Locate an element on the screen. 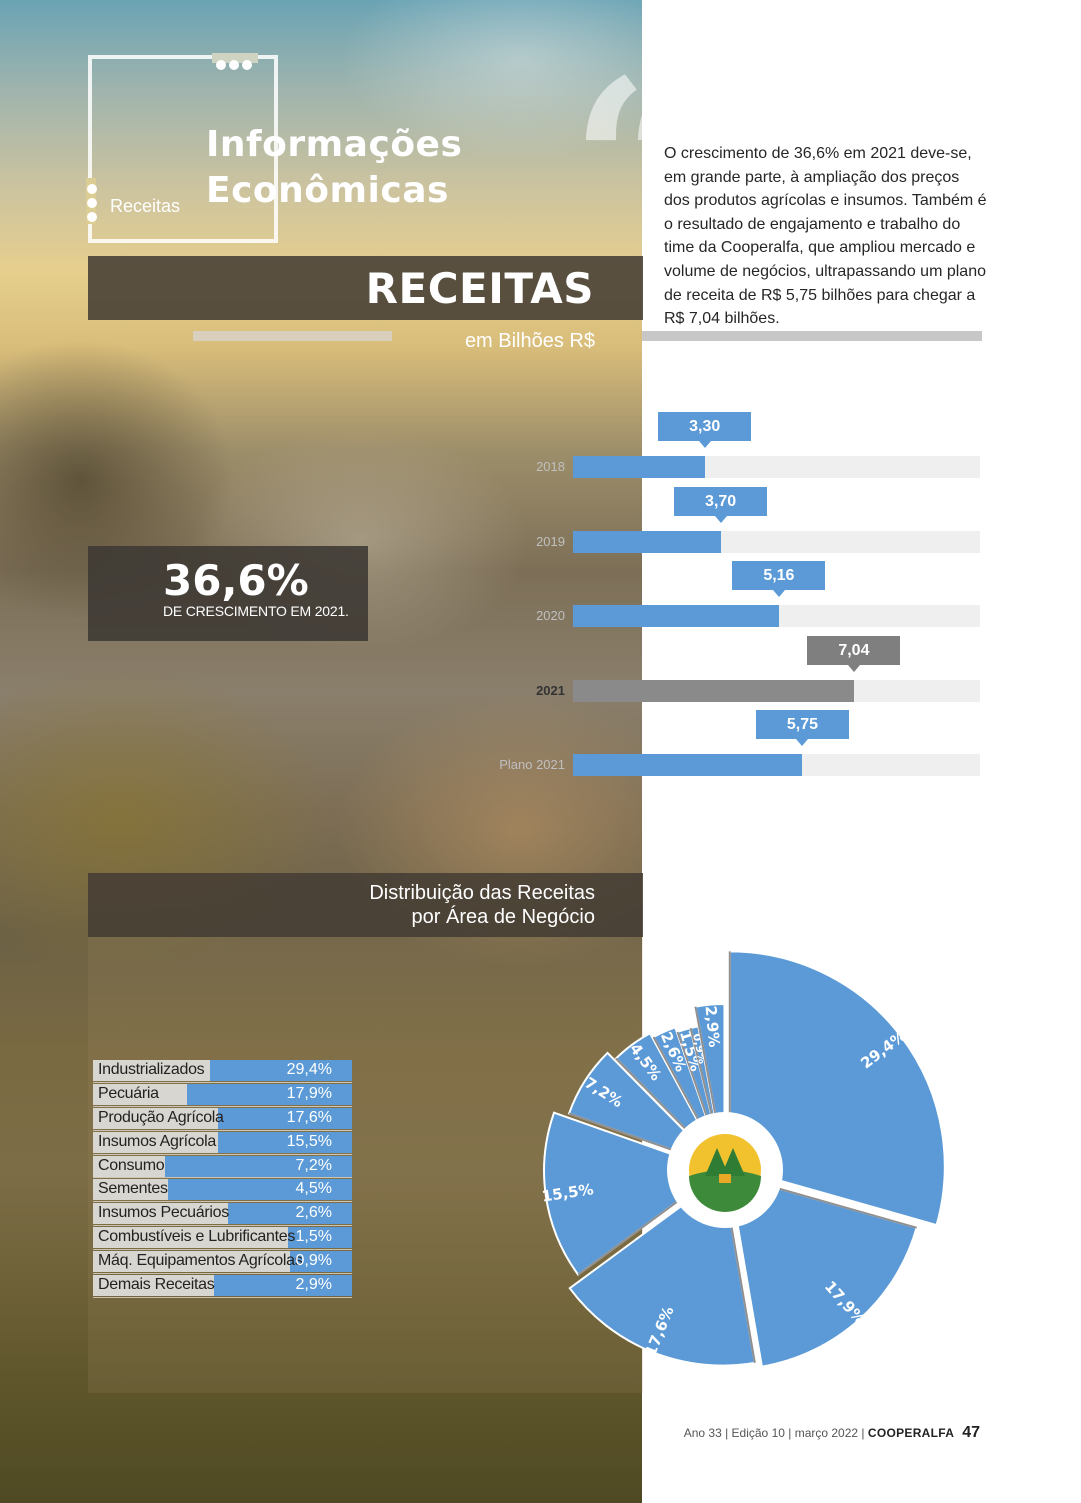 This screenshot has width=1081, height=1503. table-row: Combustíveis e Lubrificantes 1,5% is located at coordinates (222, 1238).